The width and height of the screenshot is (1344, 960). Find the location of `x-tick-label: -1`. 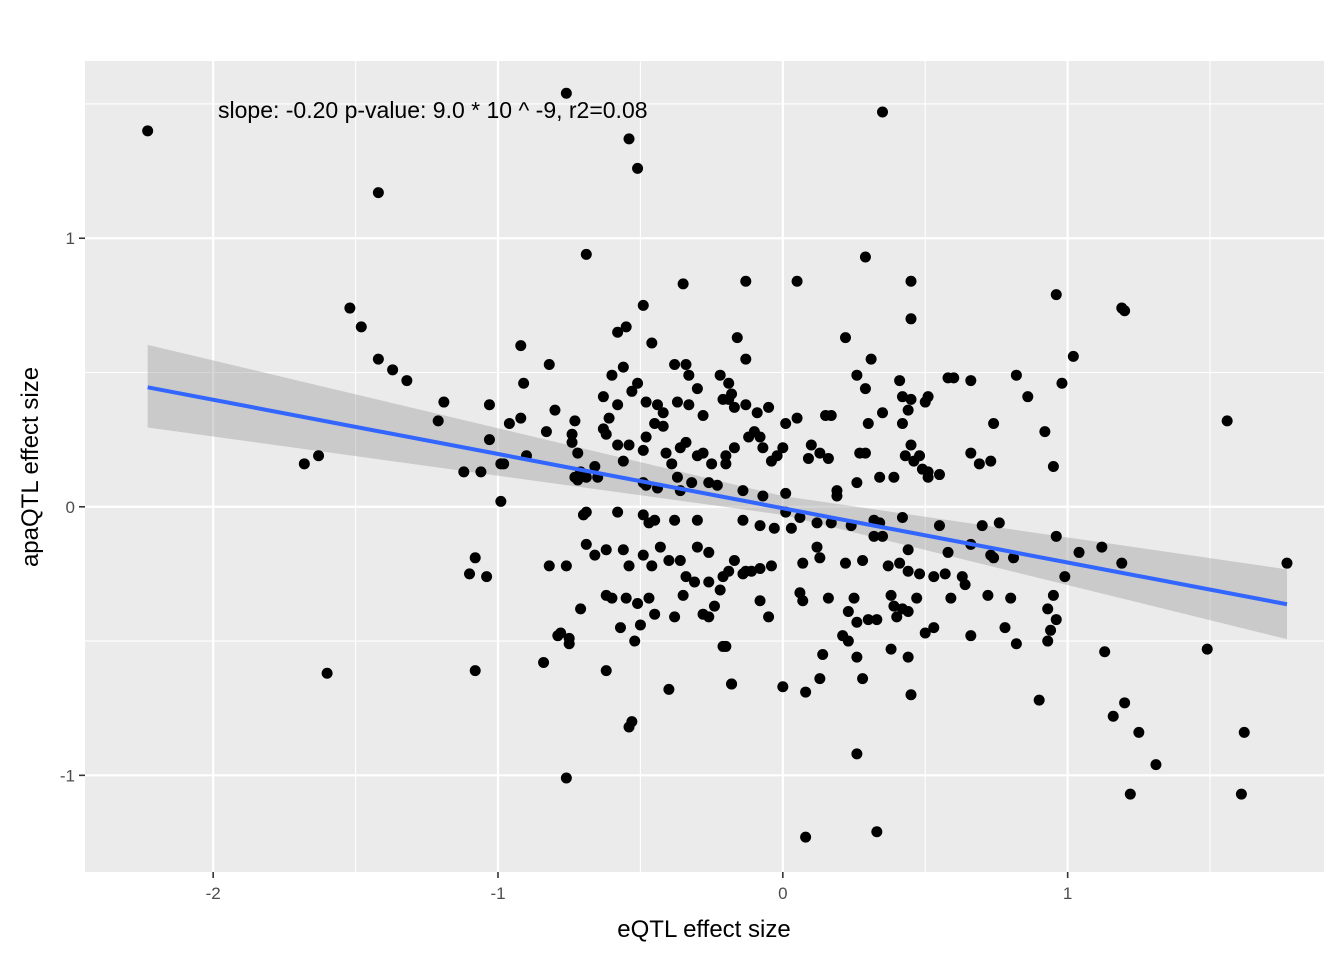

x-tick-label: -1 is located at coordinates (497, 893).